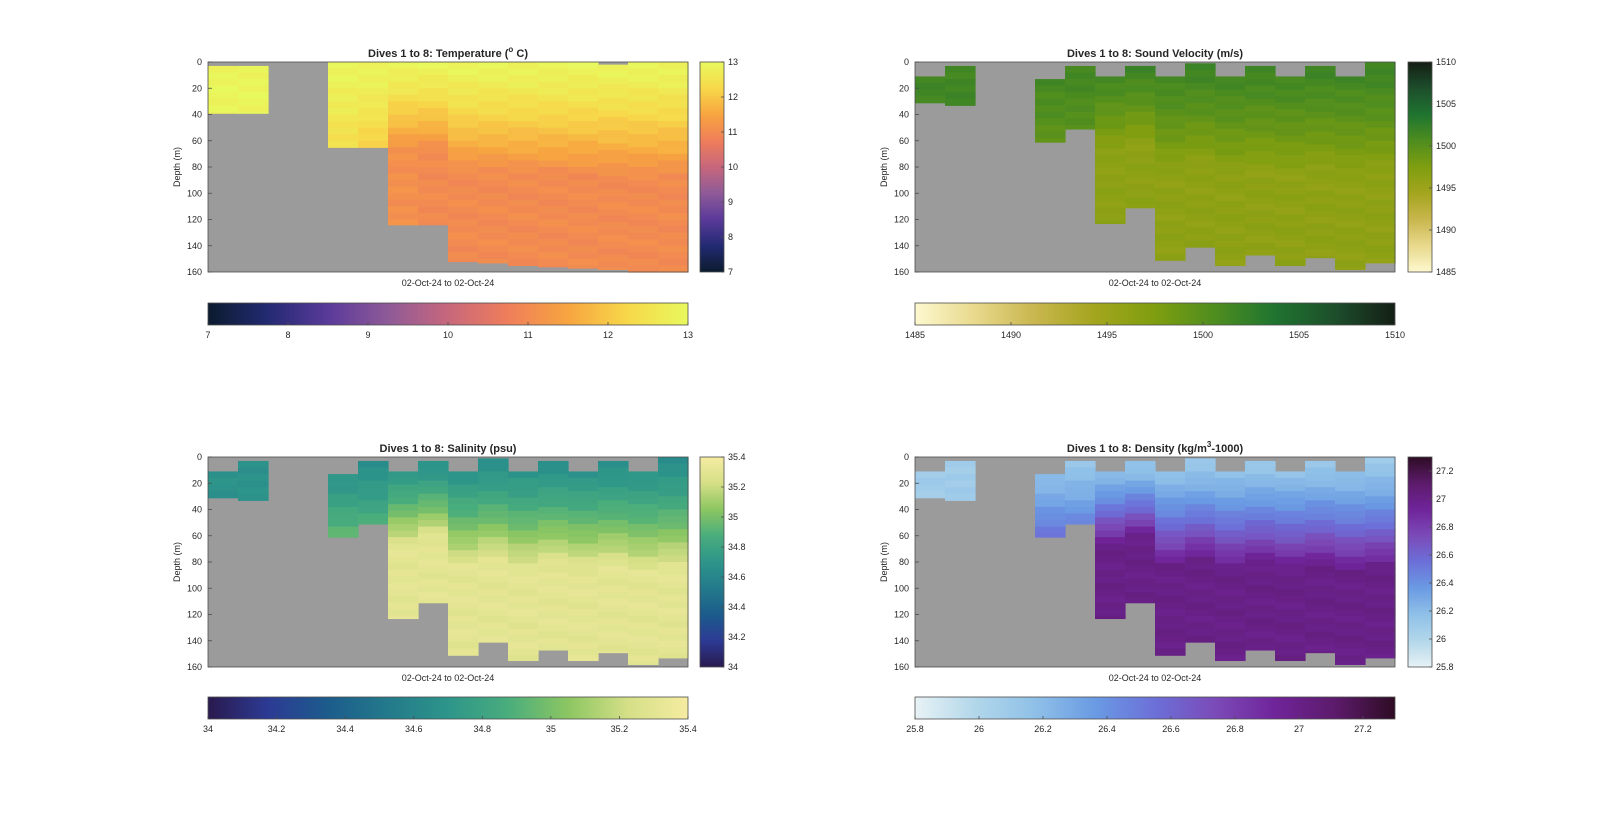 This screenshot has height=830, width=1600. What do you see at coordinates (197, 536) in the screenshot?
I see `y-tick-label: 60` at bounding box center [197, 536].